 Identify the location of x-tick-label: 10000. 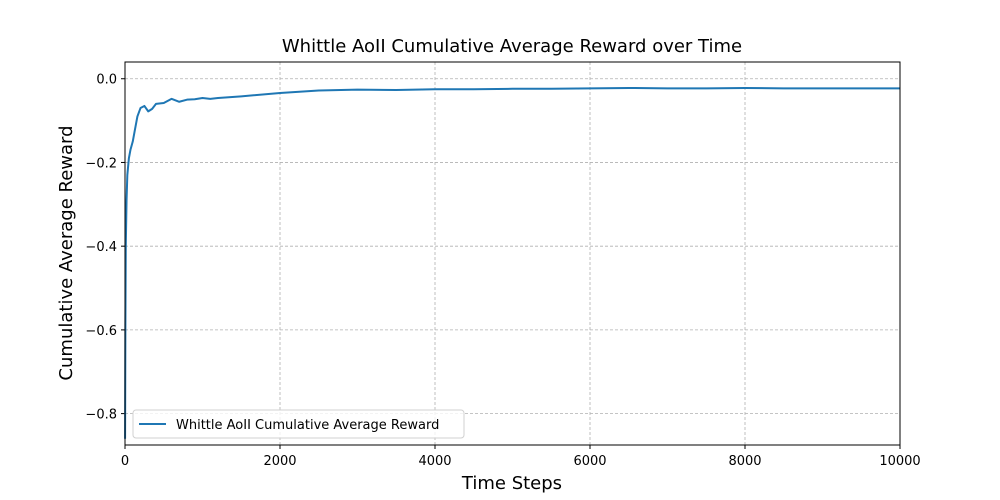
(899, 461).